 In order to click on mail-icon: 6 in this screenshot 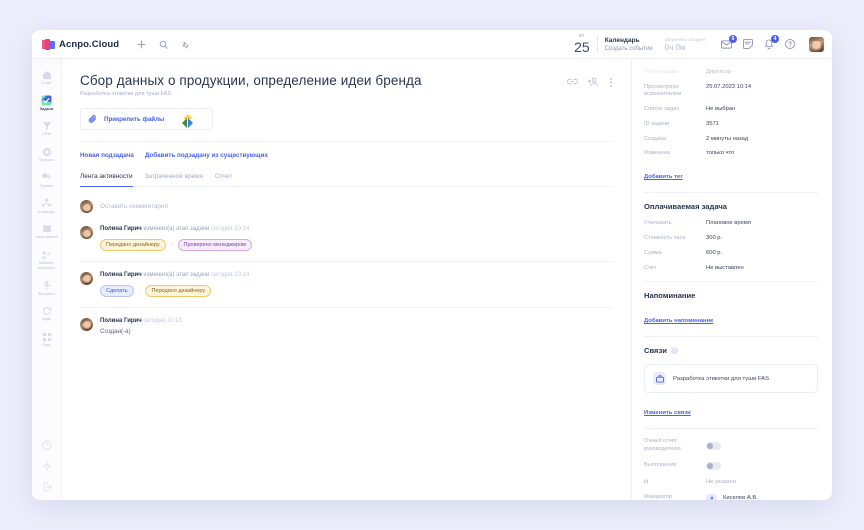, I will do `click(729, 42)`.